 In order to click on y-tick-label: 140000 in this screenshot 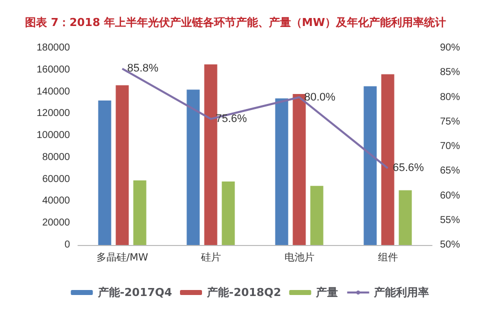, I will do `click(53, 92)`.